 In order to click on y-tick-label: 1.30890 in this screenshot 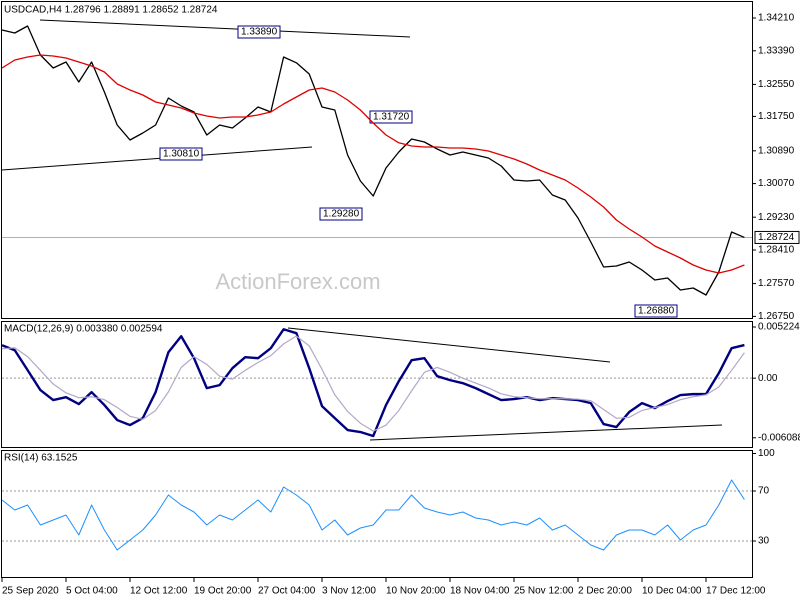, I will do `click(776, 150)`.